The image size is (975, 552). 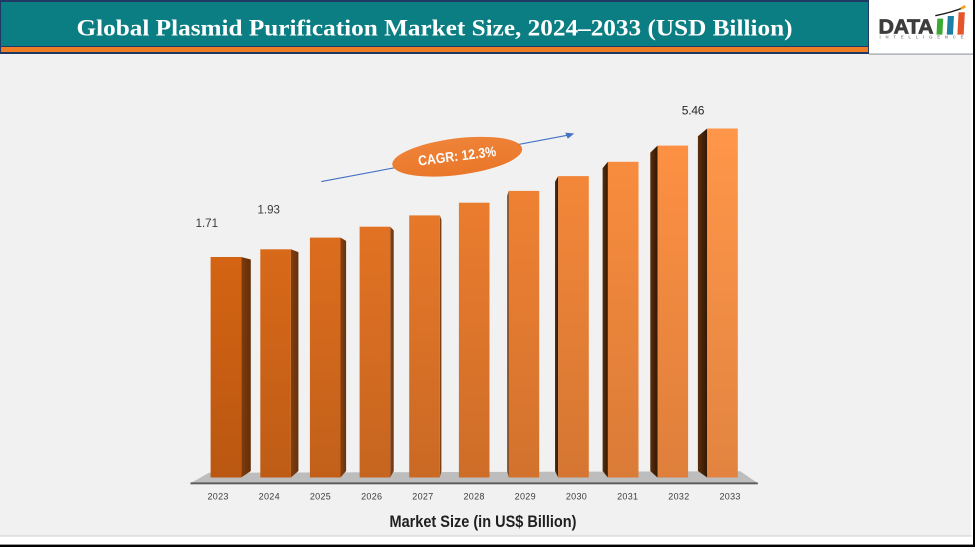 What do you see at coordinates (269, 497) in the screenshot?
I see `svg-text: 2024` at bounding box center [269, 497].